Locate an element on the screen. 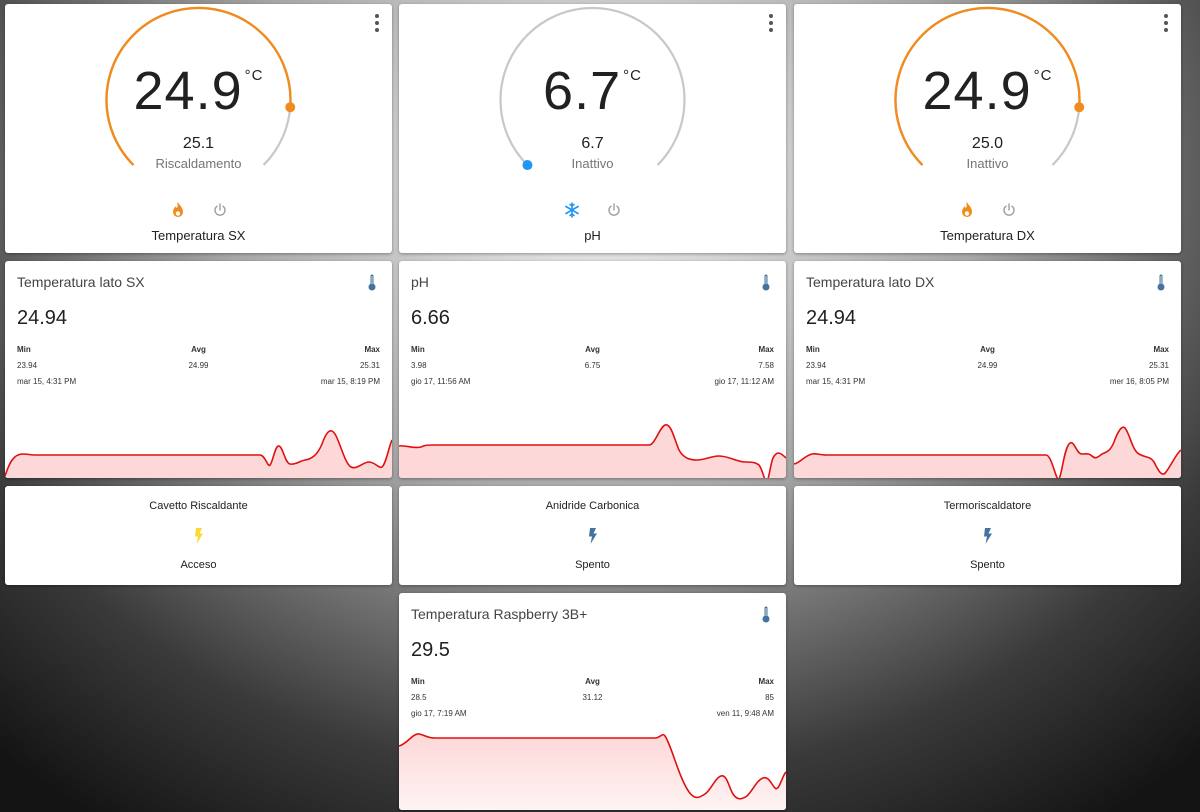 The height and width of the screenshot is (812, 1200). min-time: gio 17, 11:56 AM is located at coordinates (441, 381).